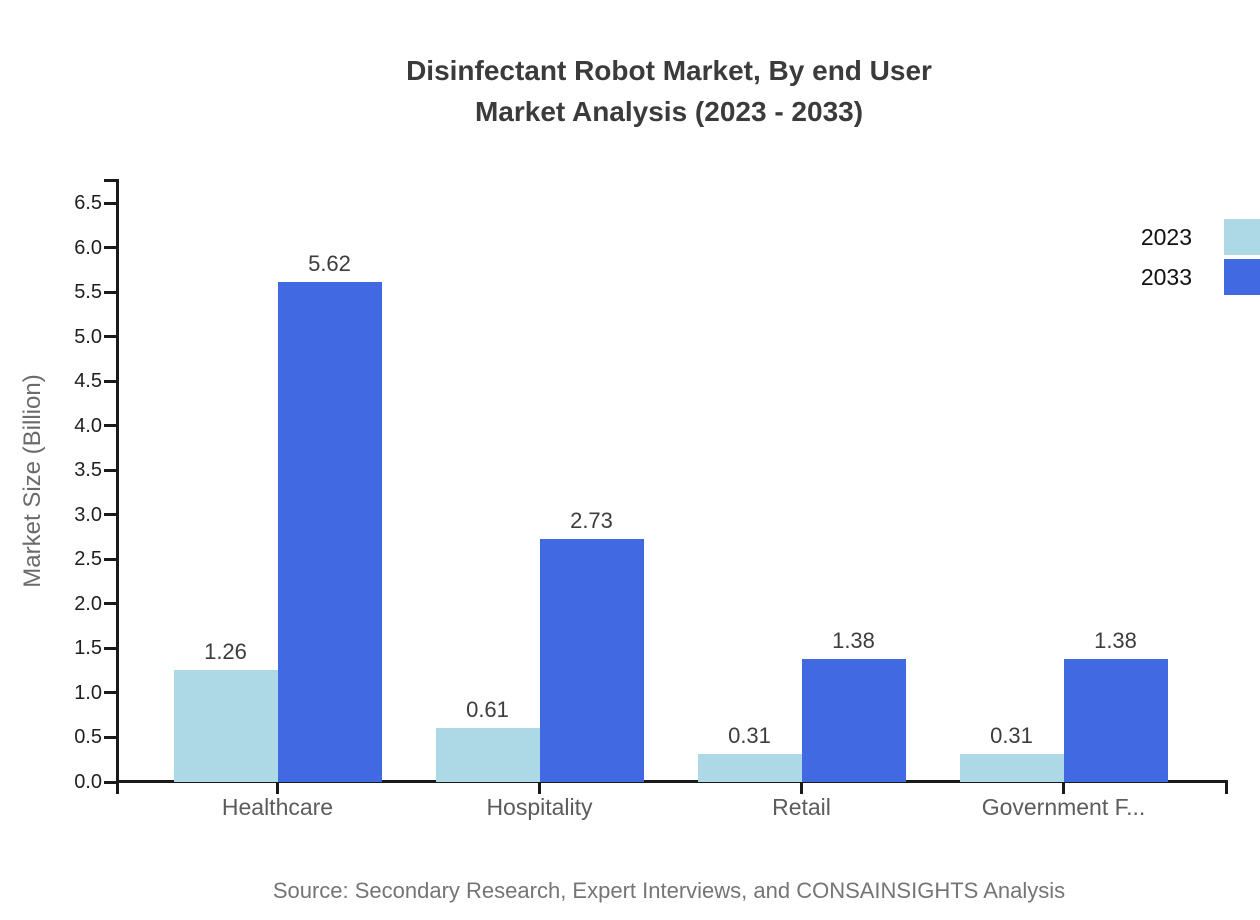  Describe the element at coordinates (1115, 720) in the screenshot. I see `bar-2033-government-f` at that location.